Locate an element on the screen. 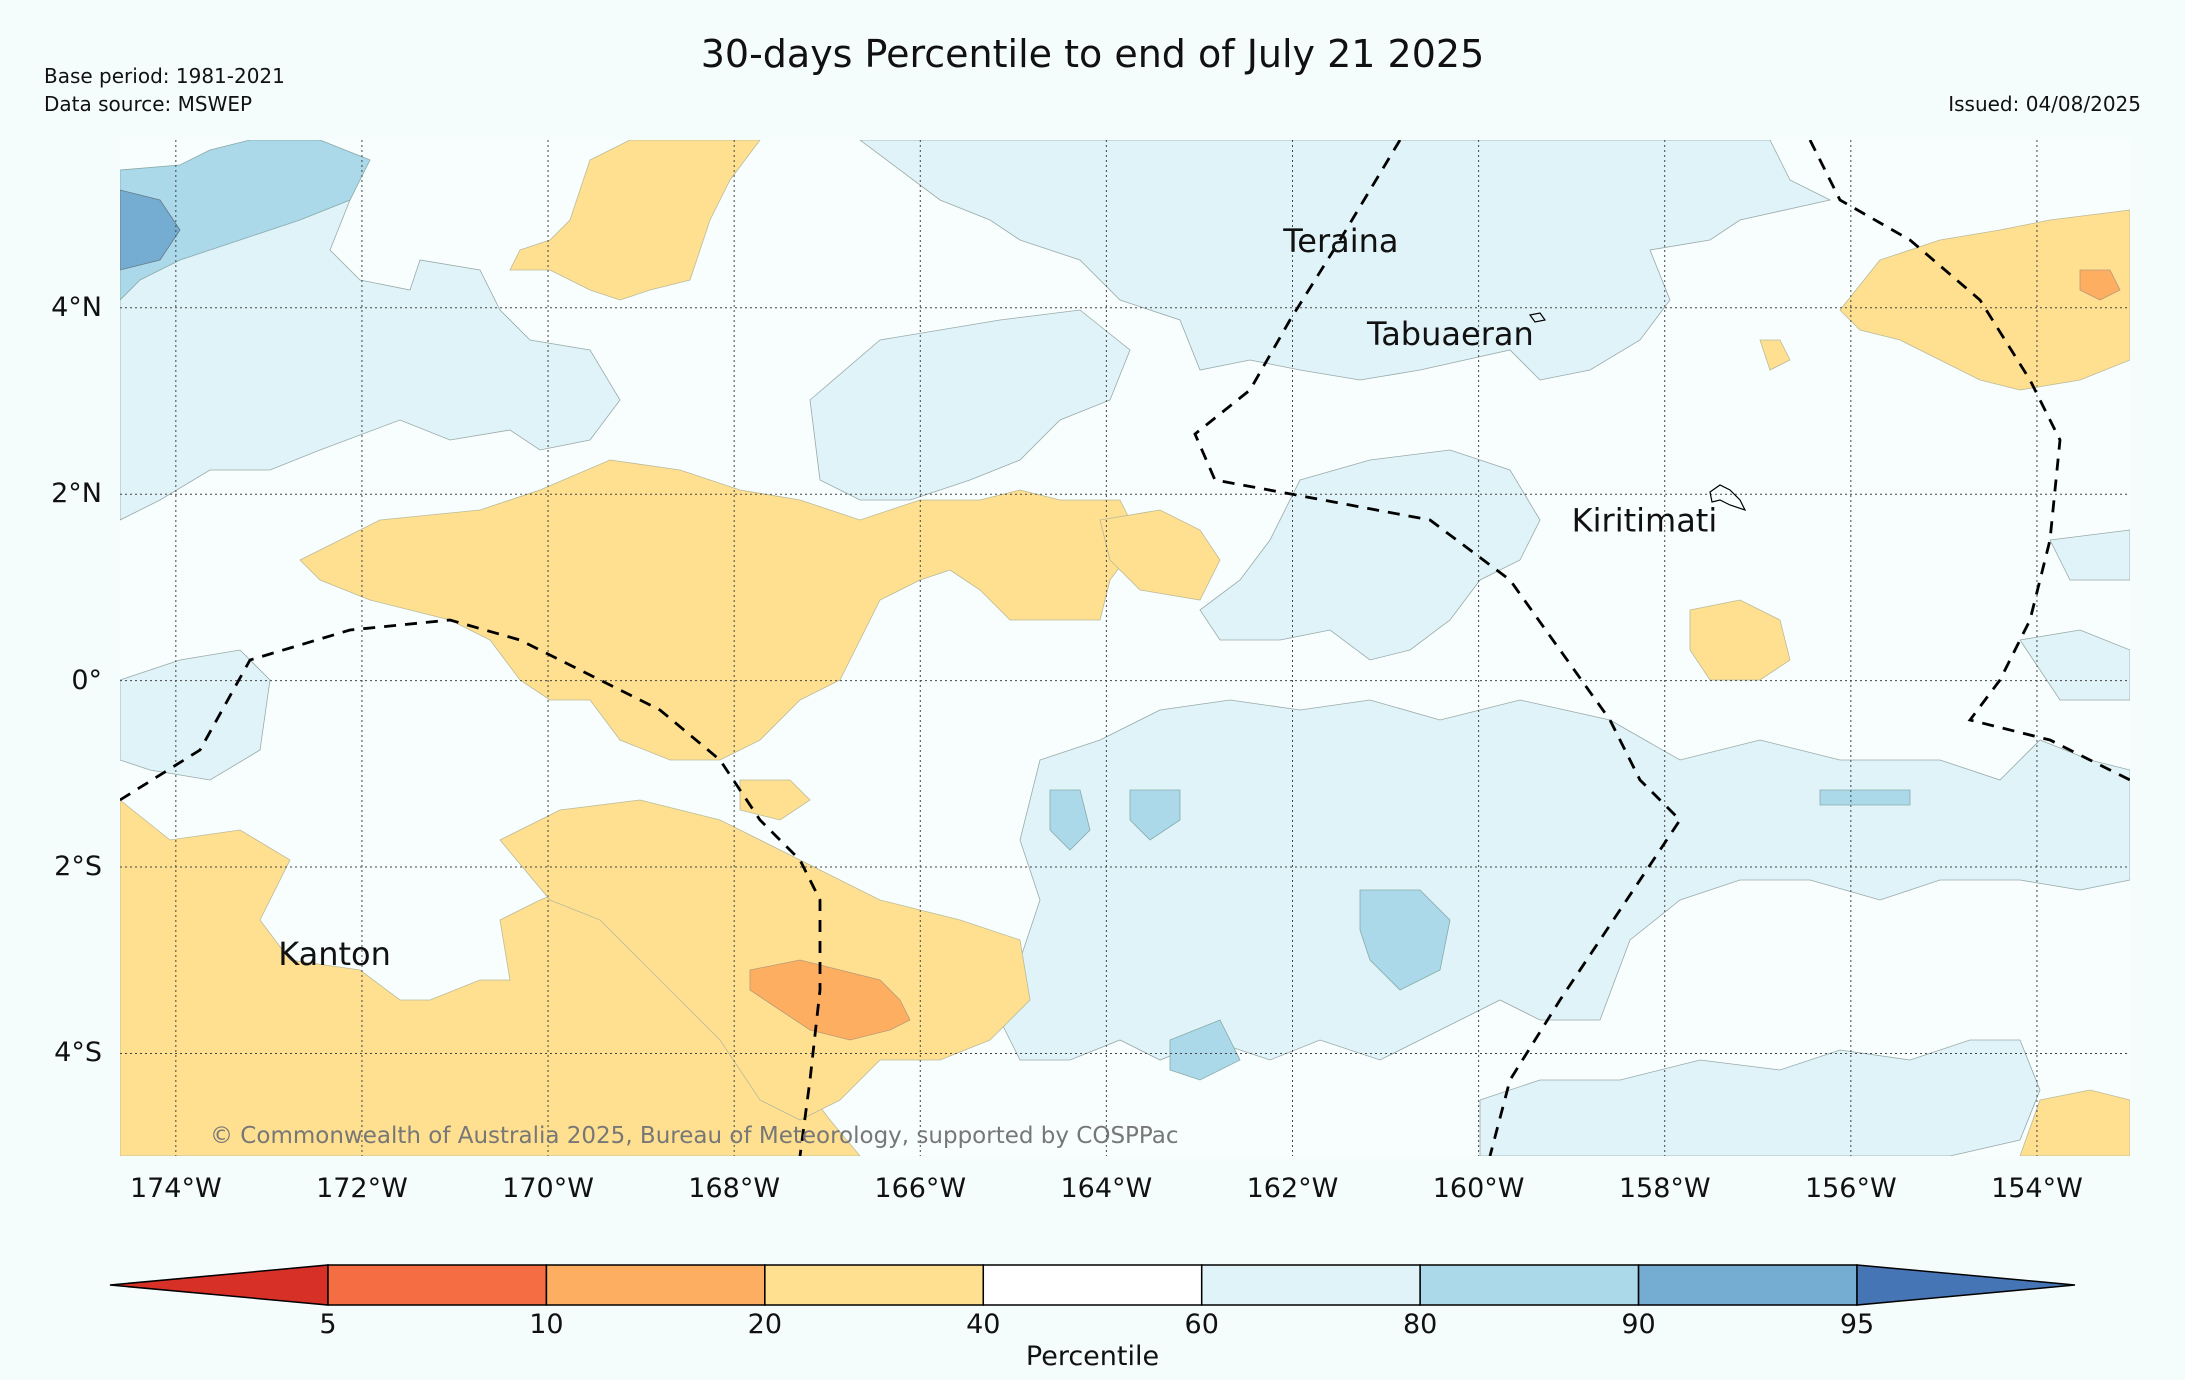  tabuaeran-island is located at coordinates (1537, 317).